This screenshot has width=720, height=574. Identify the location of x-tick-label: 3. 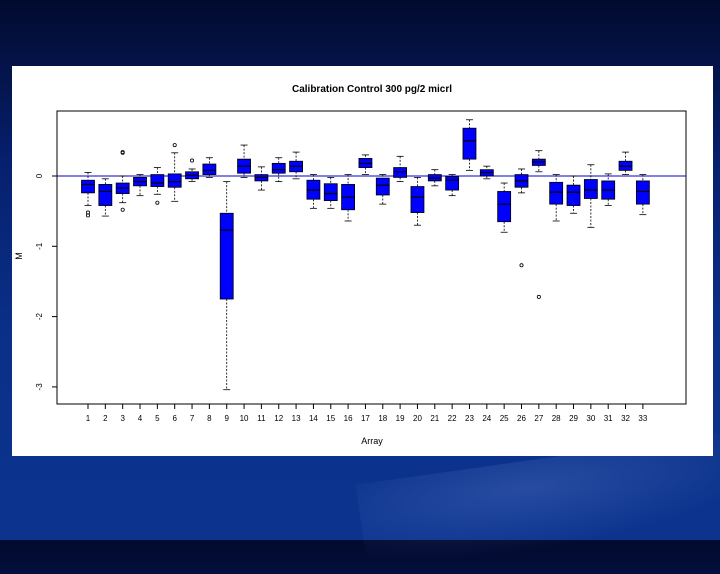
(122, 418).